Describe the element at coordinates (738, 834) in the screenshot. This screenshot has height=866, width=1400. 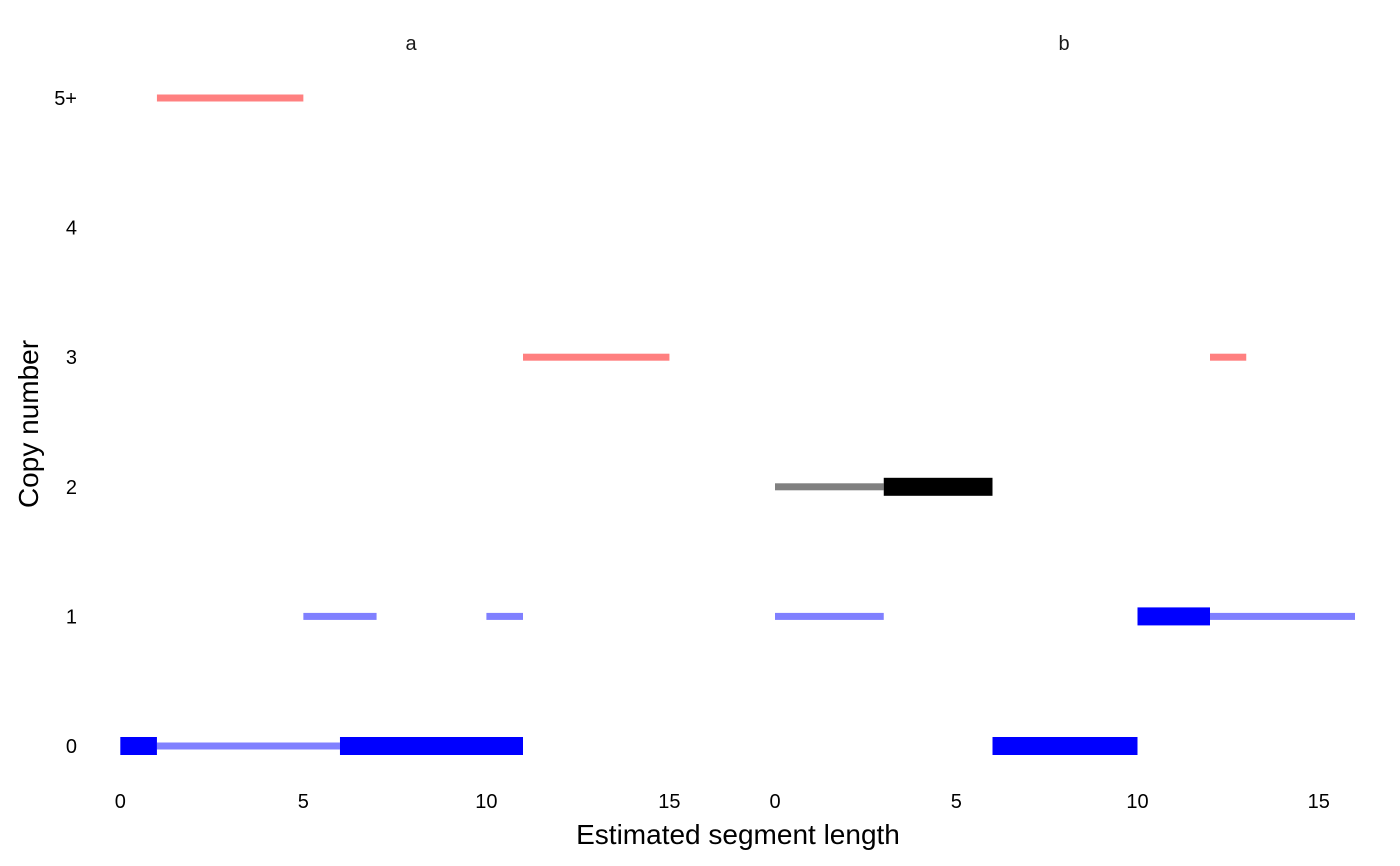
I see `x-axis-title: Estimated segment length` at that location.